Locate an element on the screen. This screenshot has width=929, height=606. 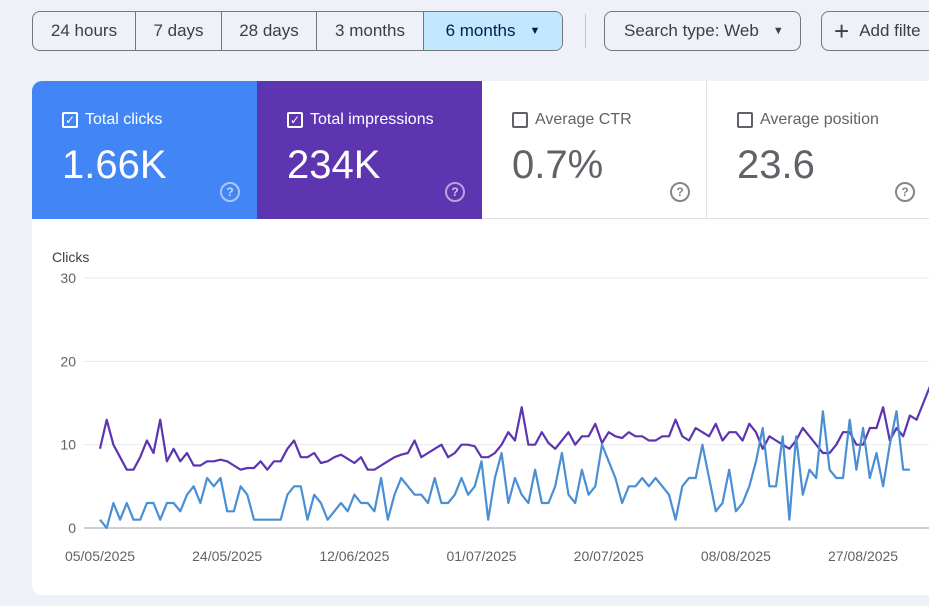
metric-total-clicks: ✓ Total clicks 1.66K ? is located at coordinates (144, 150).